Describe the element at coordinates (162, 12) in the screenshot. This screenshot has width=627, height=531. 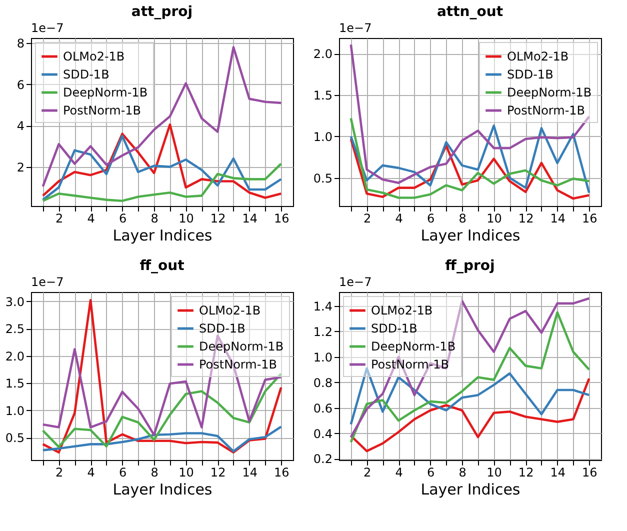
I see `chart-title: att_proj` at that location.